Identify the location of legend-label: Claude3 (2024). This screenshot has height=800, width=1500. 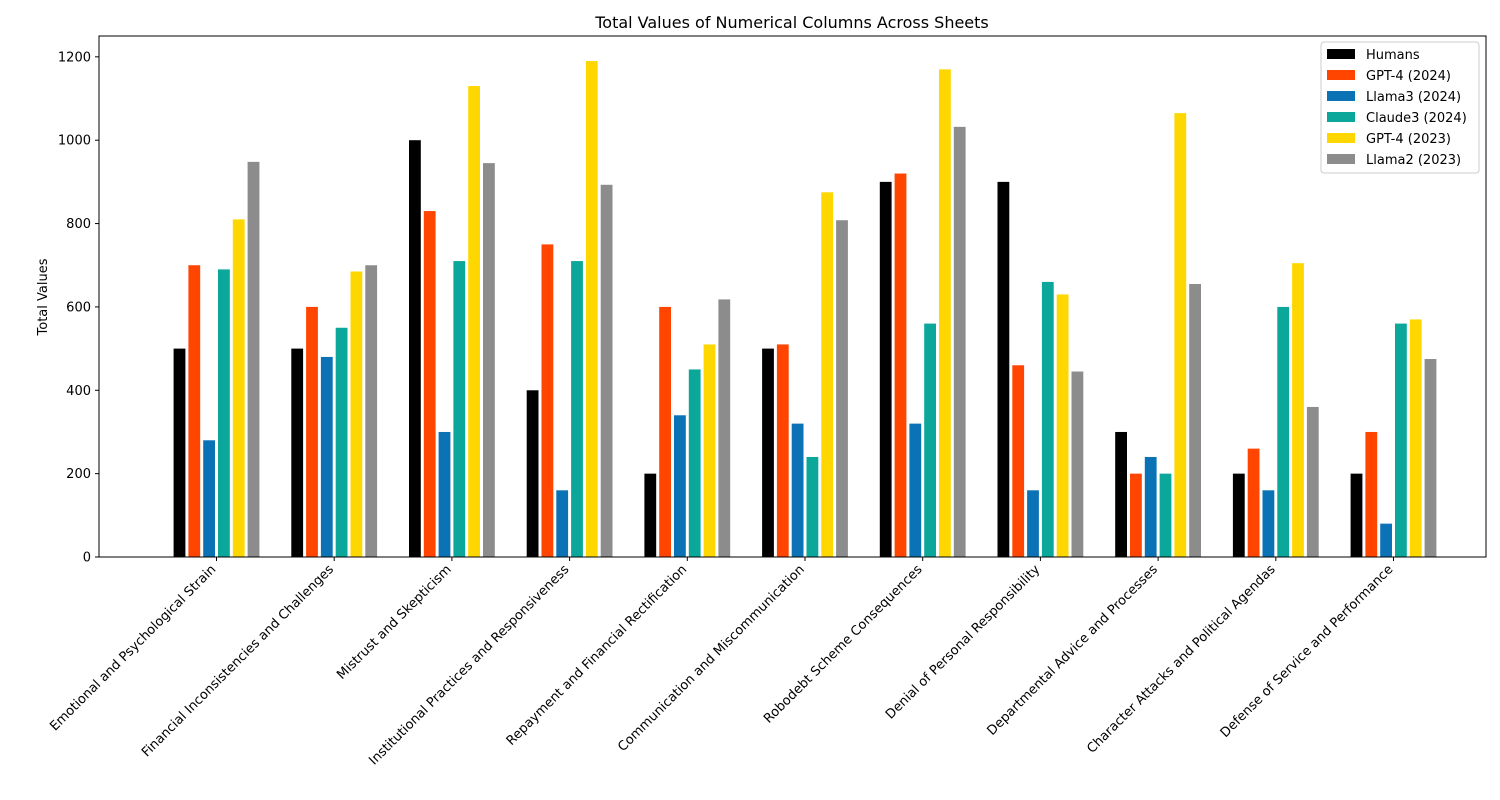
(1416, 118).